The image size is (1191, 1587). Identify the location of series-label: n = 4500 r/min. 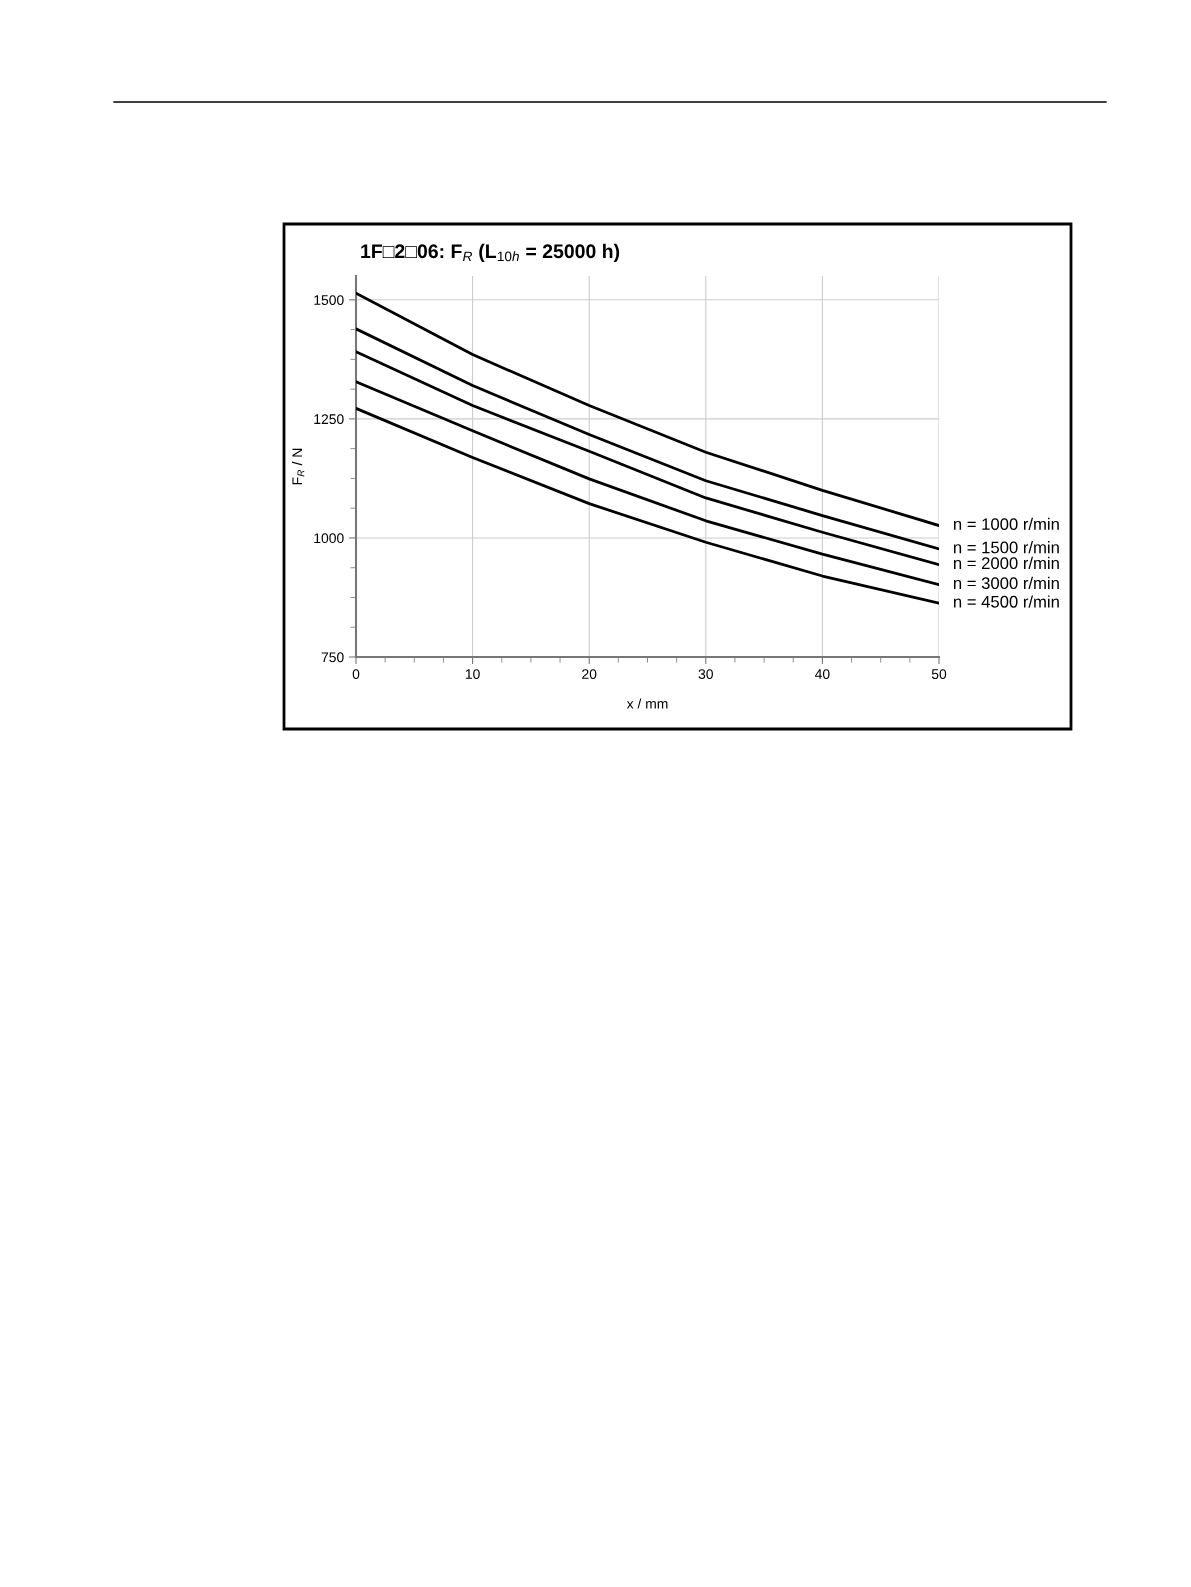
(1006, 601).